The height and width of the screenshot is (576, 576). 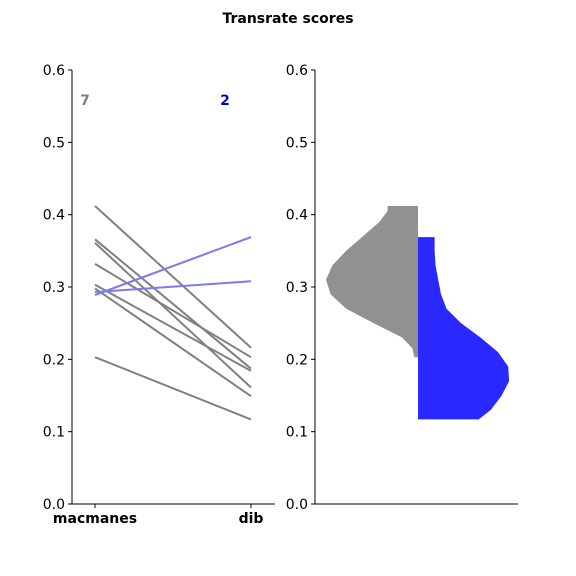 I want to click on chart-title: Transrate scores, so click(x=287, y=19).